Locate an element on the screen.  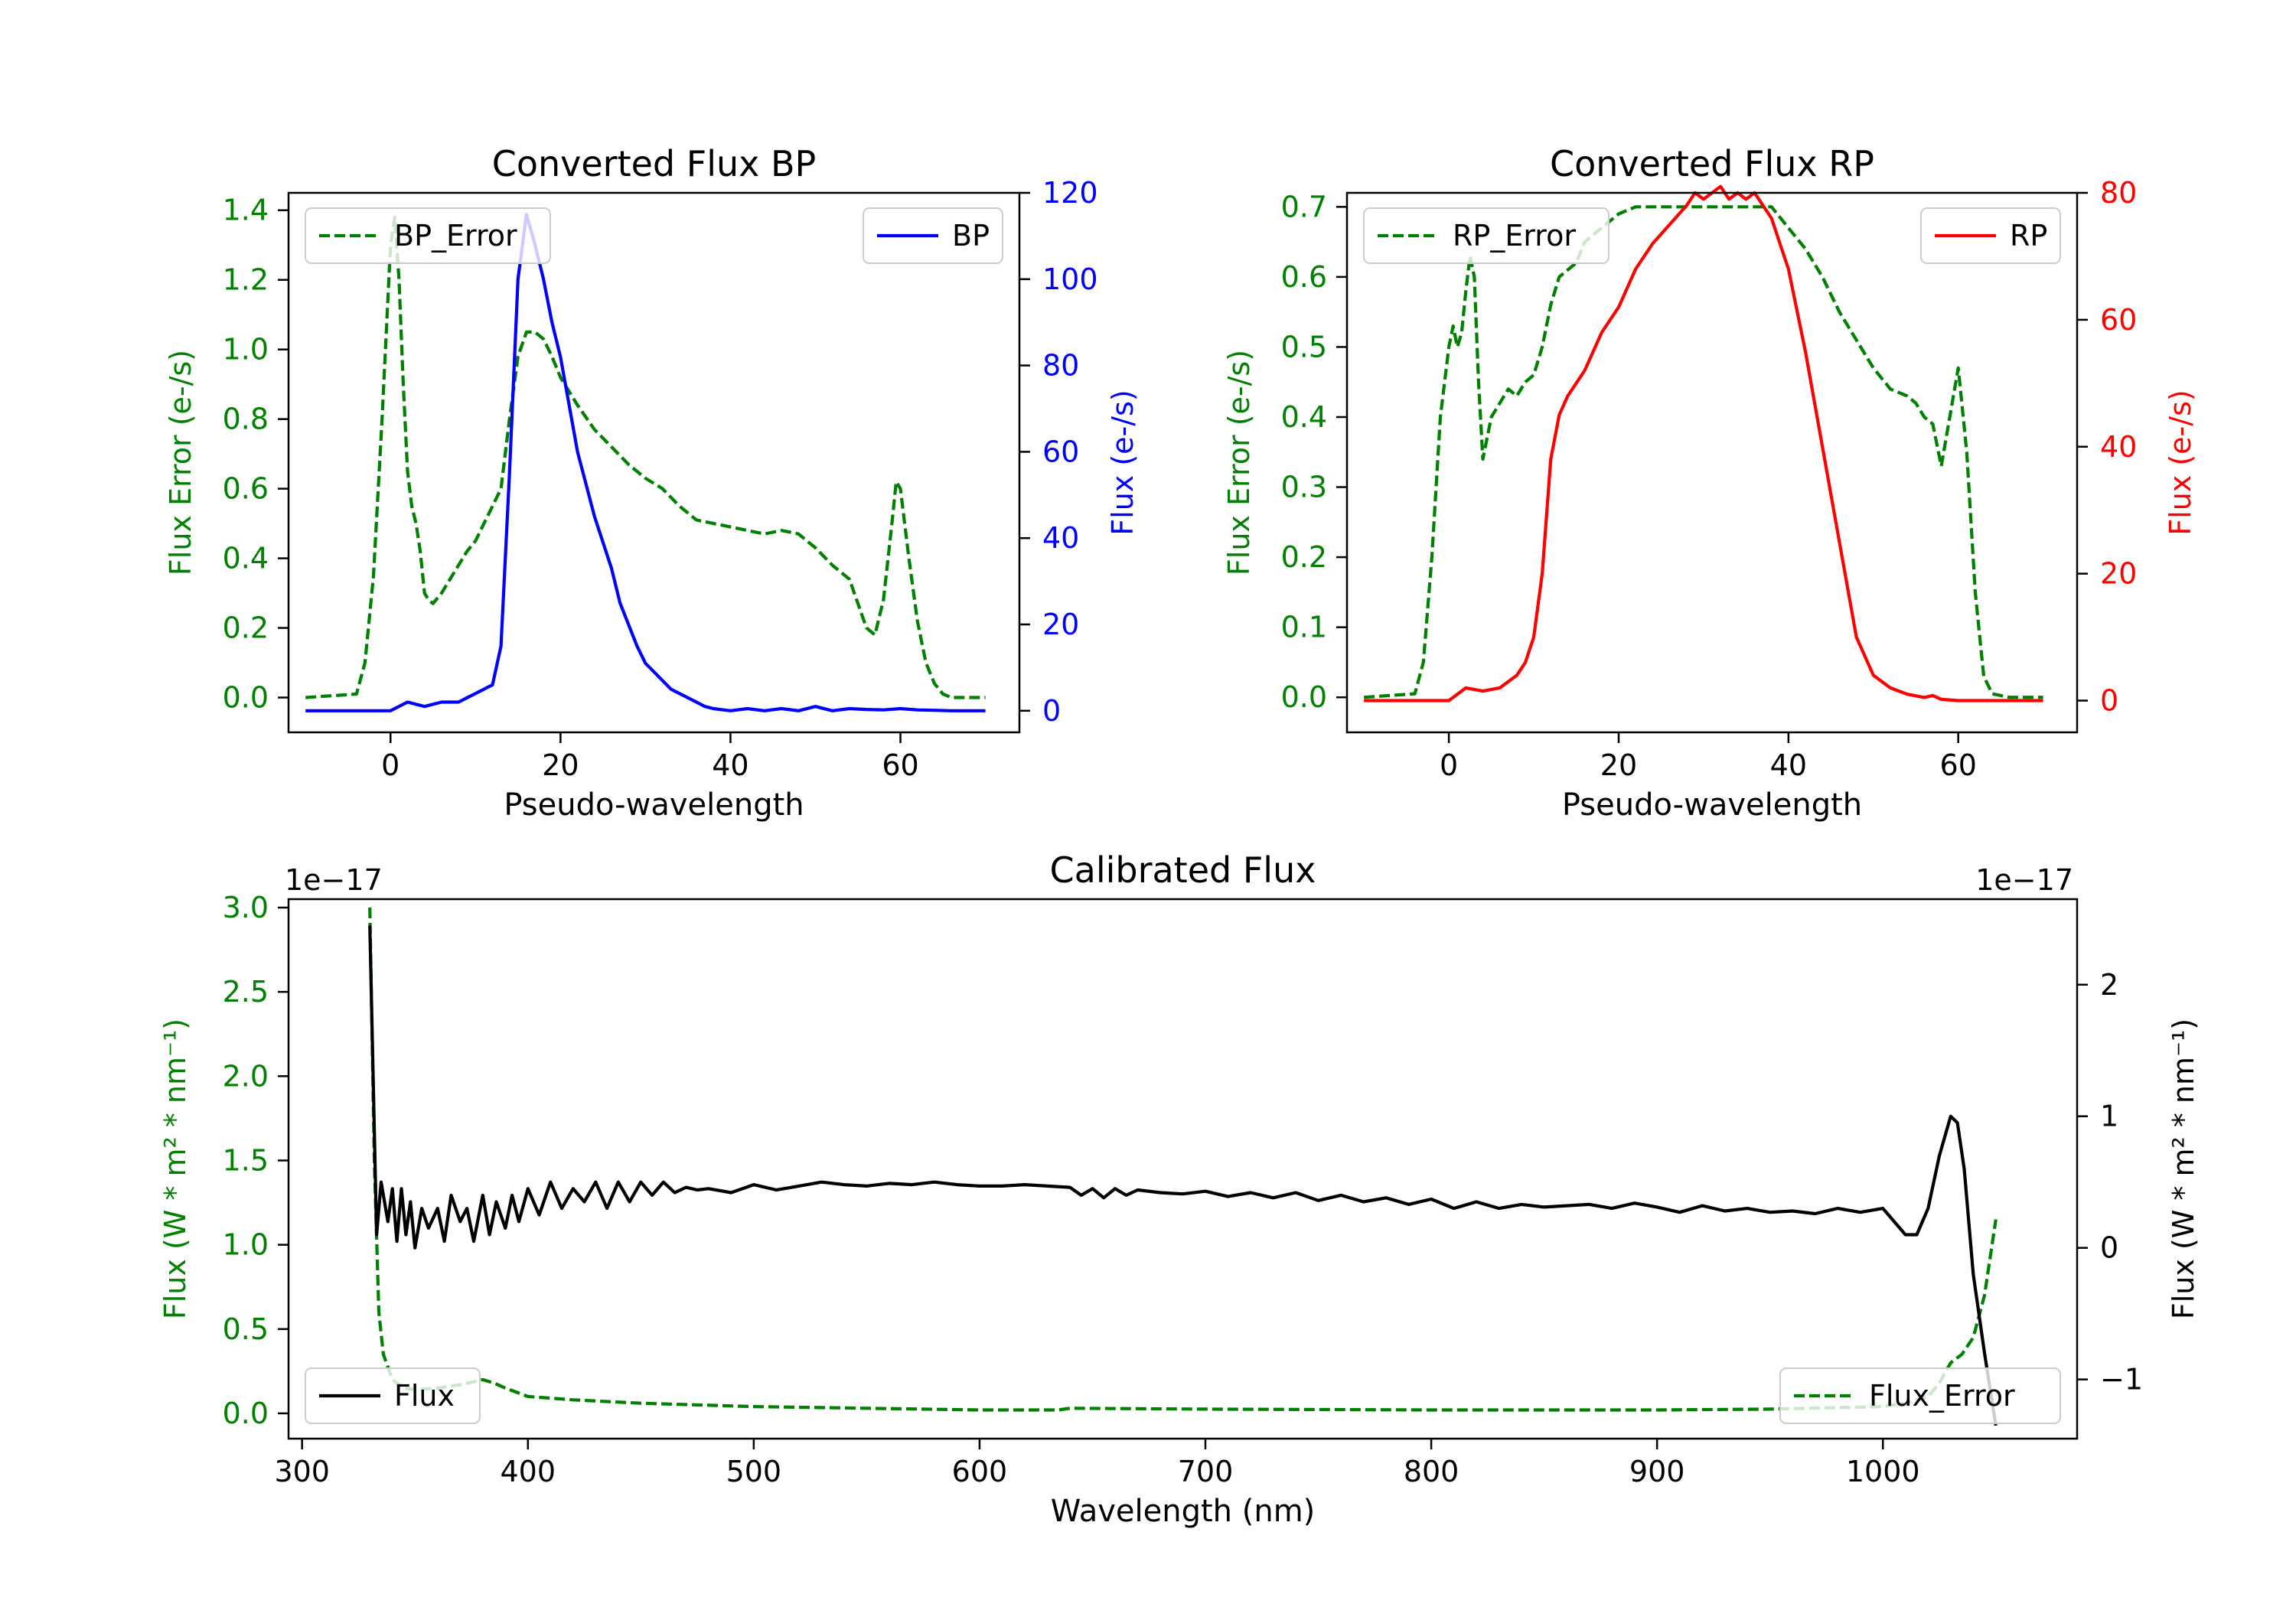
y-left-tick-label: 2.0 is located at coordinates (246, 1076).